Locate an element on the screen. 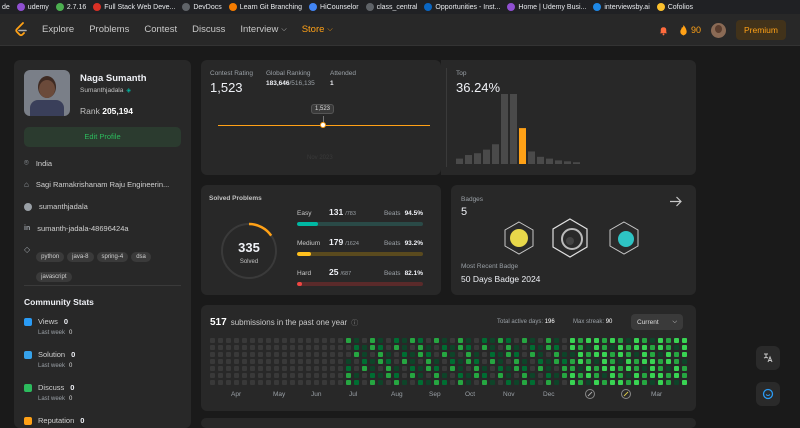 The image size is (800, 428). translate-button is located at coordinates (768, 358).